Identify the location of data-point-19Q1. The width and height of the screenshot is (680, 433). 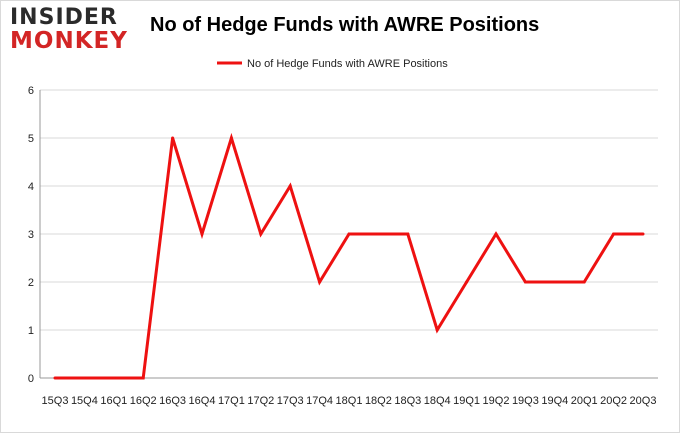
(467, 282).